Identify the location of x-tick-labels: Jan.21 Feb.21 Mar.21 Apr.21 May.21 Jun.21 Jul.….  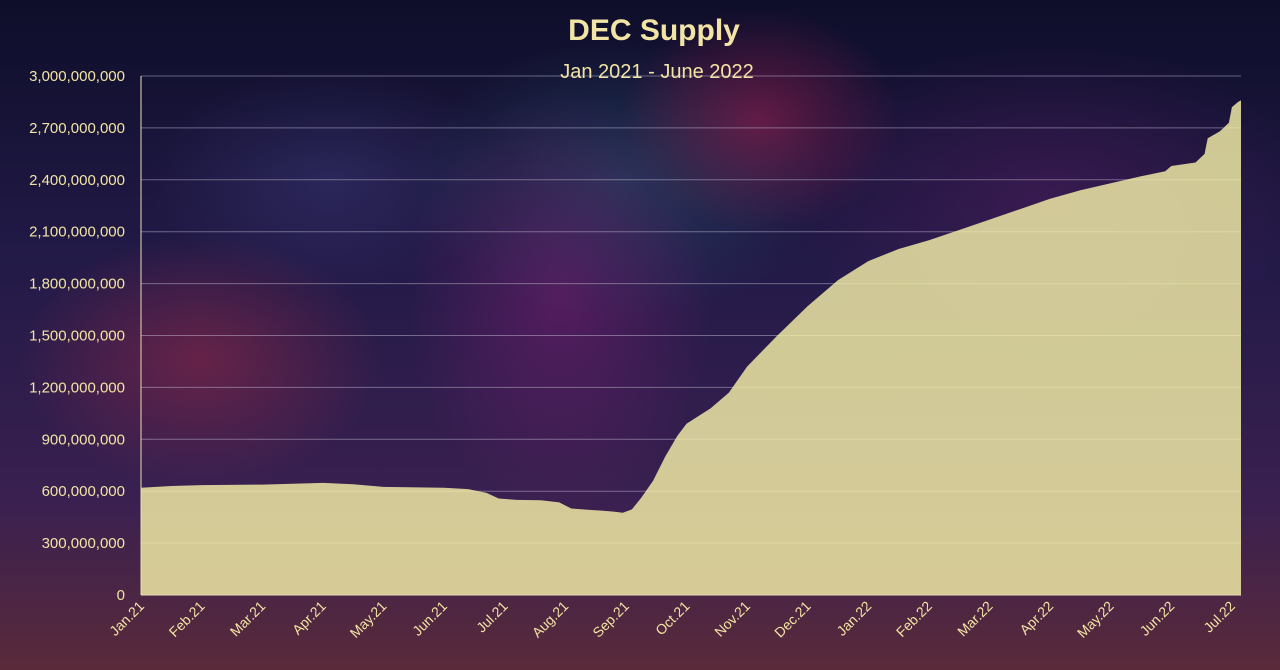
(672, 619).